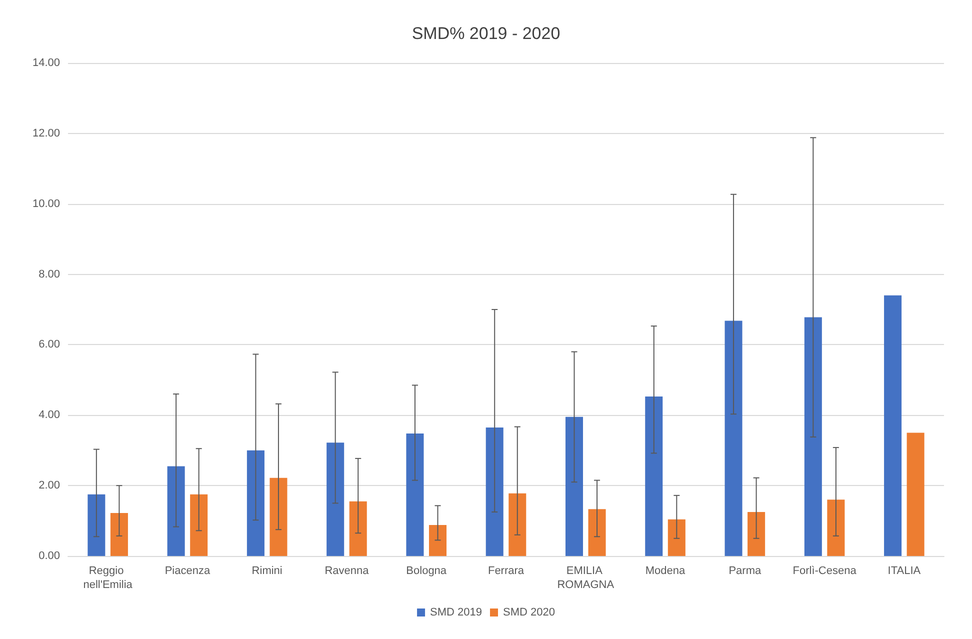  I want to click on y-tick-label: 14.00, so click(46, 63).